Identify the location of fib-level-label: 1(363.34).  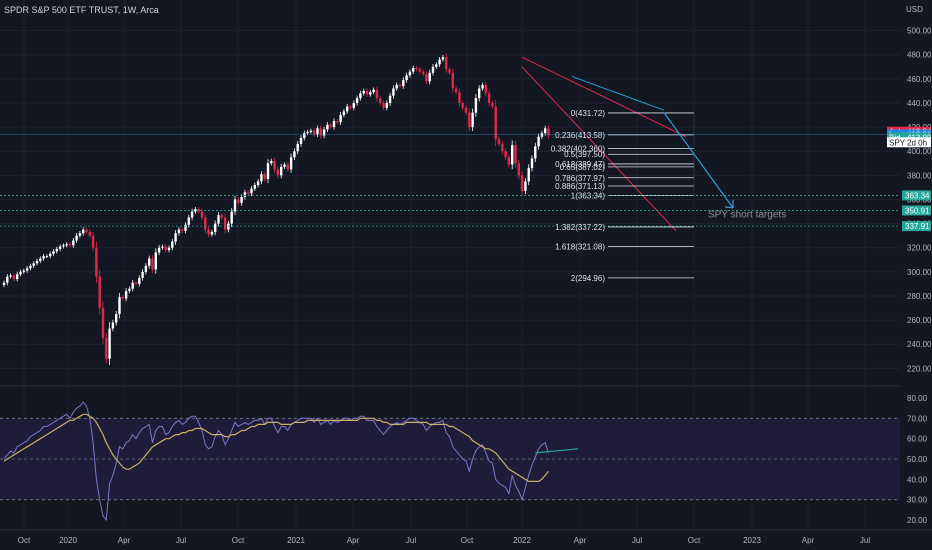
(588, 195).